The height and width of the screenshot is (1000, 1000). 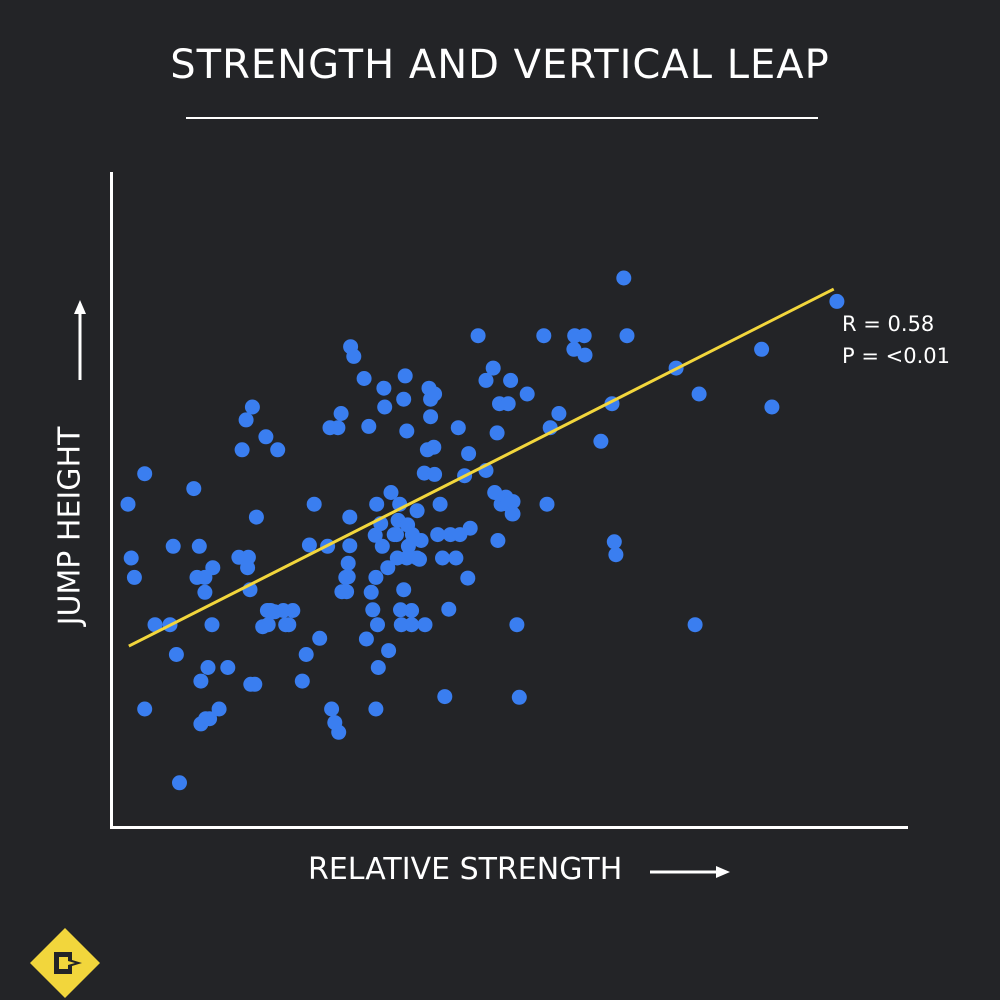 What do you see at coordinates (896, 340) in the screenshot?
I see `stats-annotation: R = 0.58 P = <0.01` at bounding box center [896, 340].